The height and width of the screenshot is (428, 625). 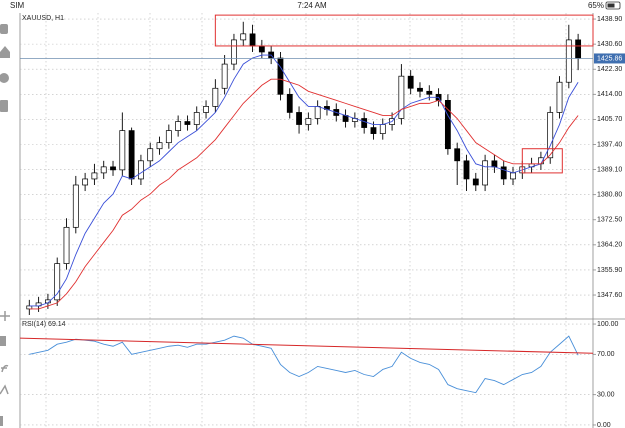 I want to click on toolbar, so click(x=5, y=225).